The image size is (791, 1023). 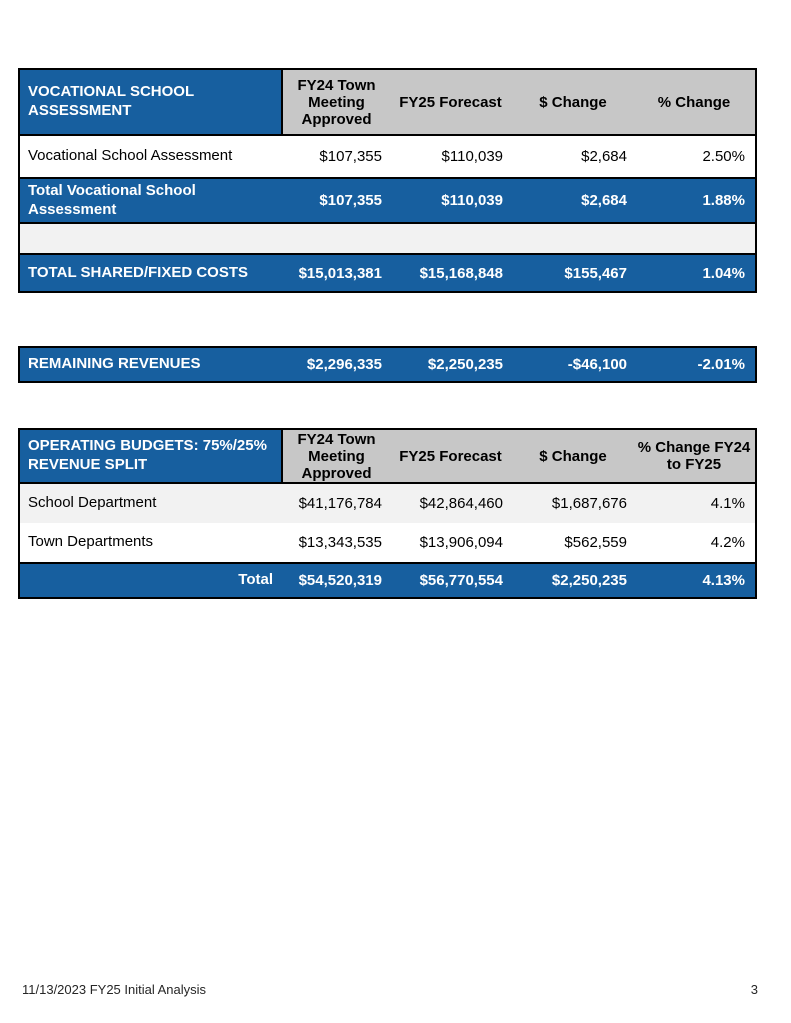 I want to click on column-header-pct-change: % Change, so click(x=694, y=102).